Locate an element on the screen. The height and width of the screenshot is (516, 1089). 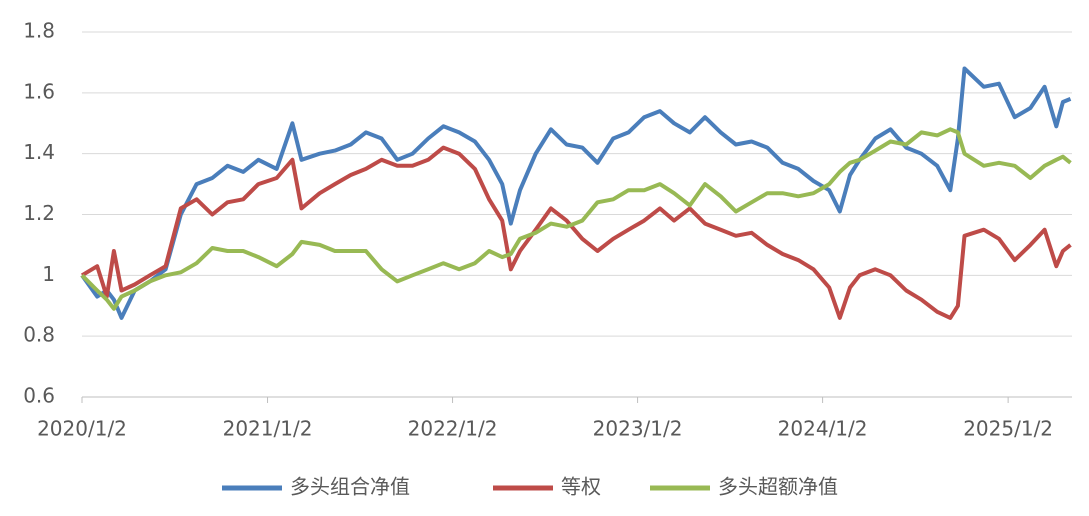
x-tick-label: 2025/1/2 is located at coordinates (1008, 429).